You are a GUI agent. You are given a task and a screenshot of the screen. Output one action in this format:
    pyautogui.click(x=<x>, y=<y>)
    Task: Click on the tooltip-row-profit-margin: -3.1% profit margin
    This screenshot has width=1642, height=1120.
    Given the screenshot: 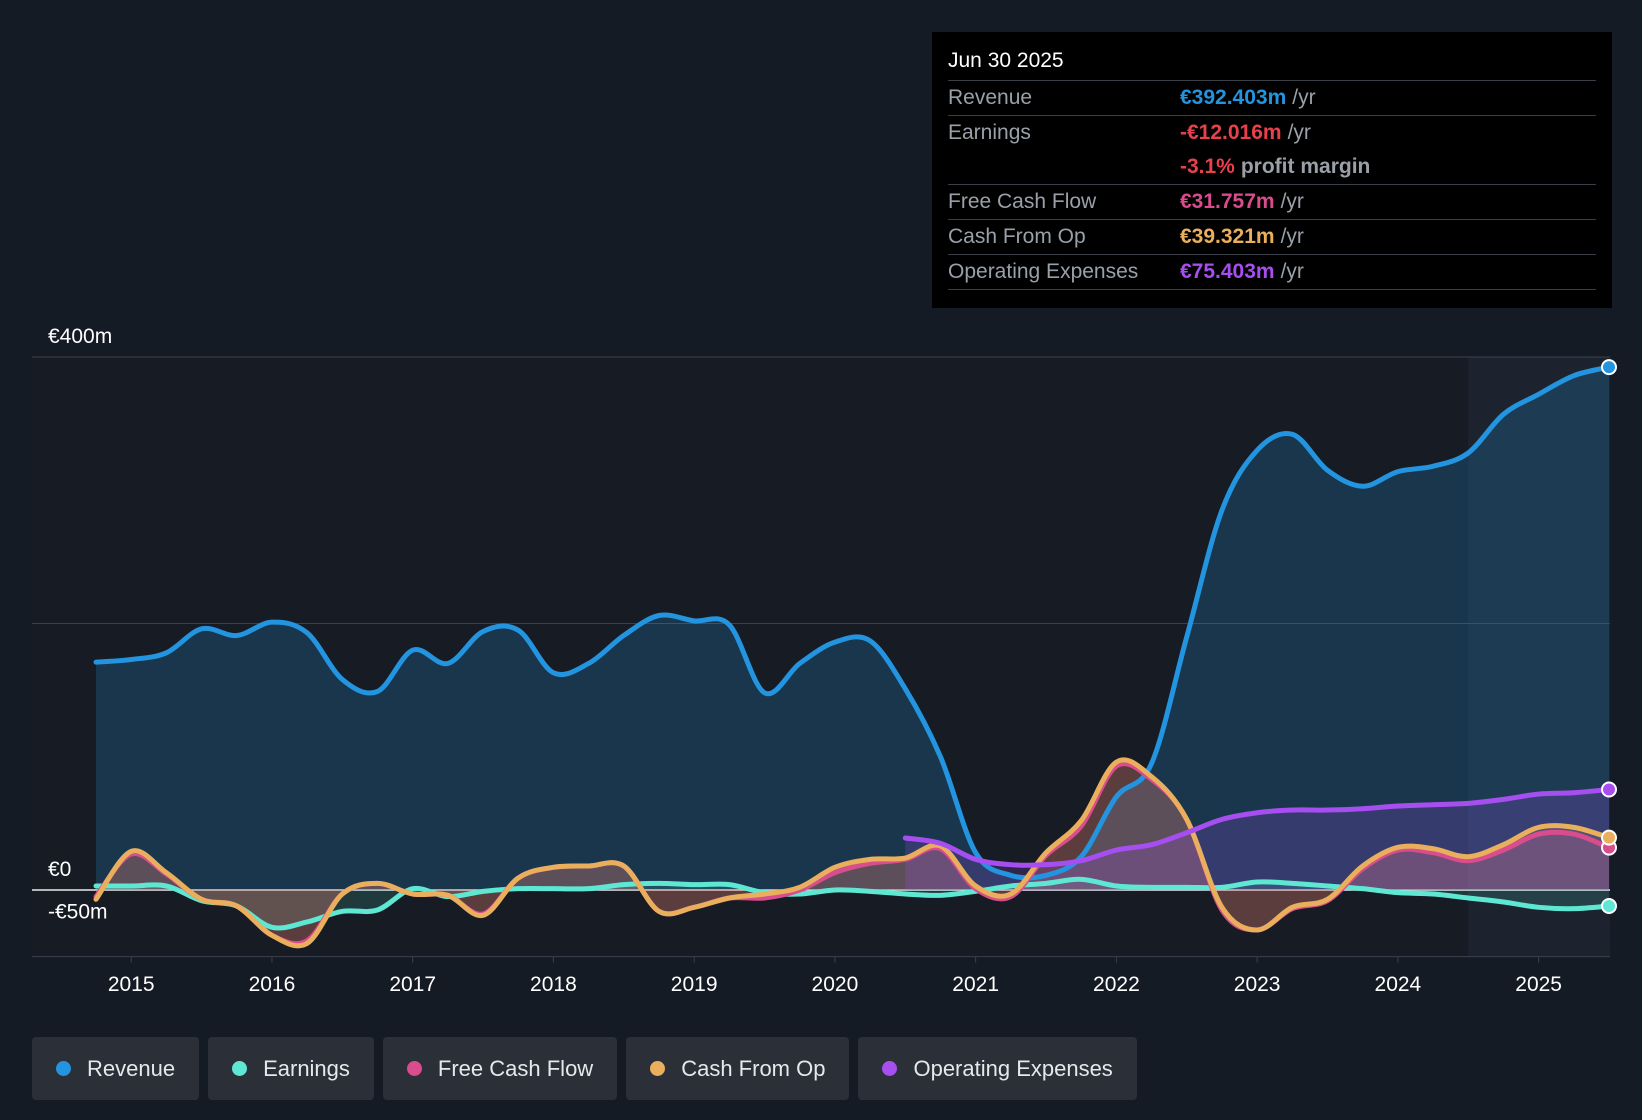 What is the action you would take?
    pyautogui.click(x=1272, y=167)
    